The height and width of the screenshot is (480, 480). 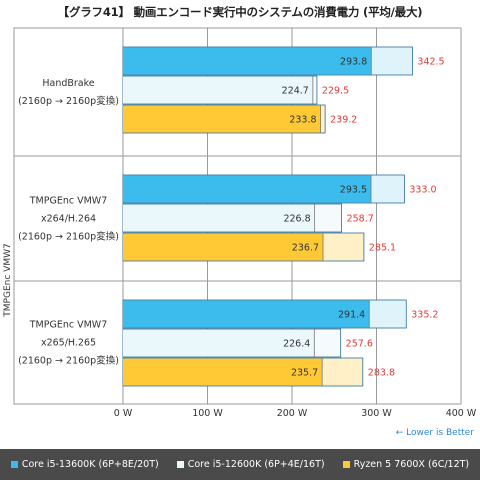 I want to click on x-tick-label: 0 W, so click(x=123, y=413).